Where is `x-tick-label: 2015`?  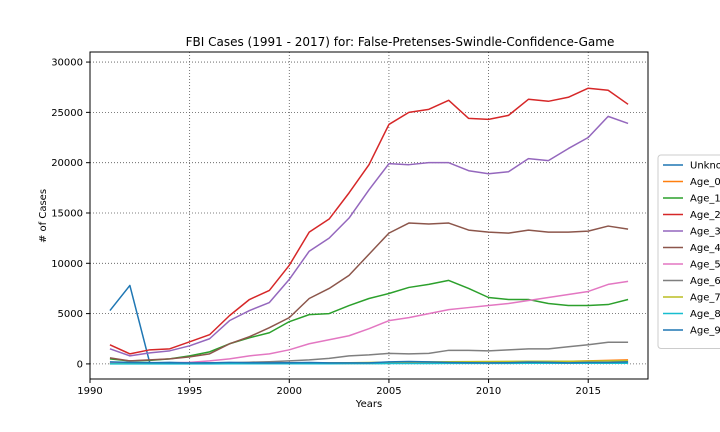
x-tick-label: 2015 is located at coordinates (587, 391).